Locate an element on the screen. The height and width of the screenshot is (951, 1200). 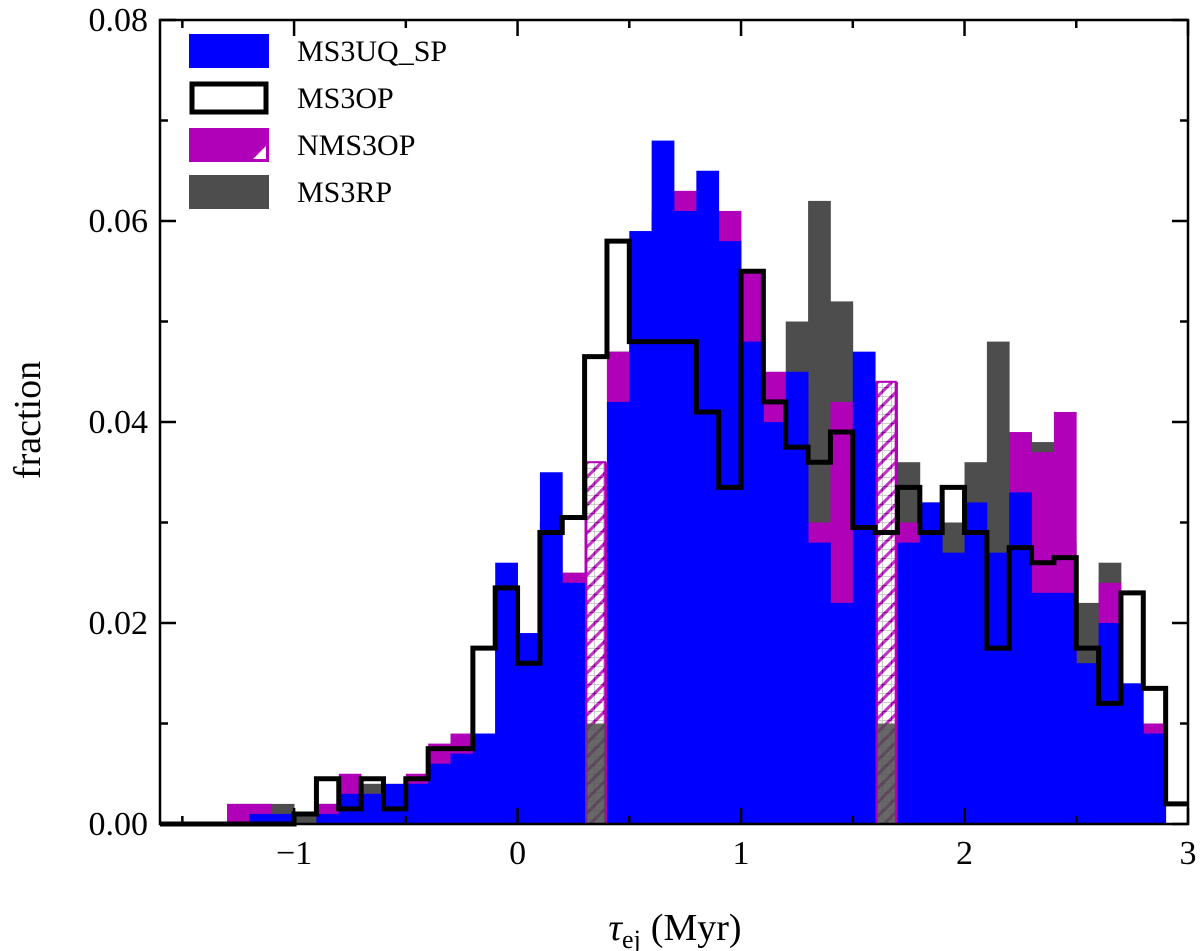
hatched-bins is located at coordinates (741, 602).